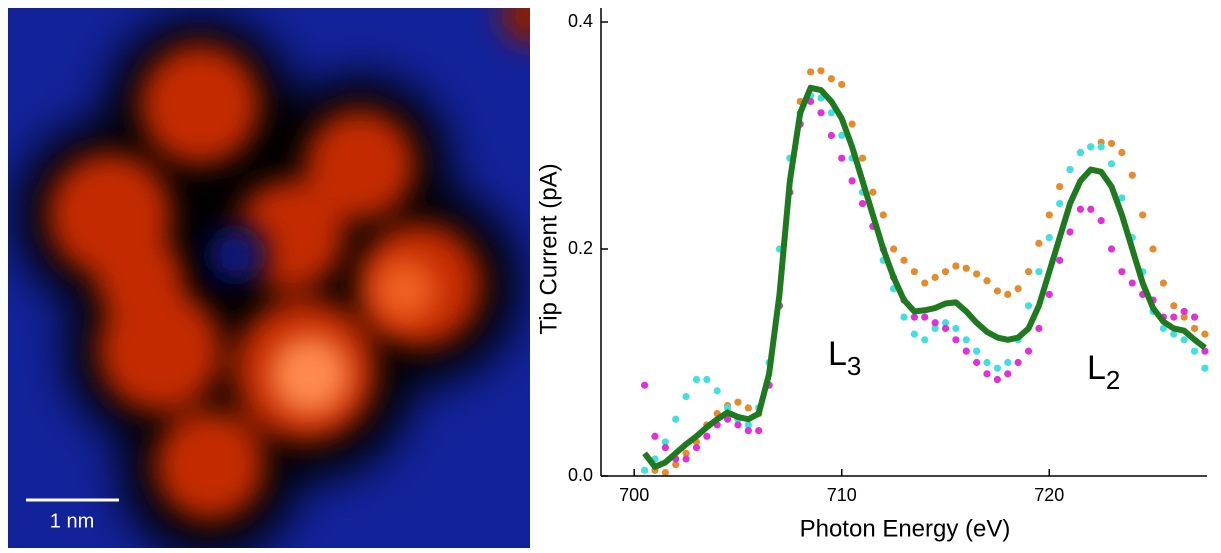  I want to click on scale-bar-label: 1 nm, so click(72, 521).